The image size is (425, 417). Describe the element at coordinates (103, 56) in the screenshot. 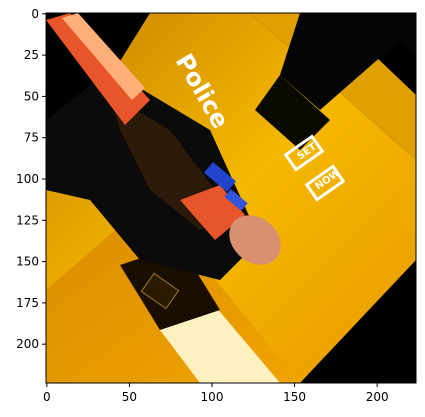

I see `red-pole-shine` at that location.